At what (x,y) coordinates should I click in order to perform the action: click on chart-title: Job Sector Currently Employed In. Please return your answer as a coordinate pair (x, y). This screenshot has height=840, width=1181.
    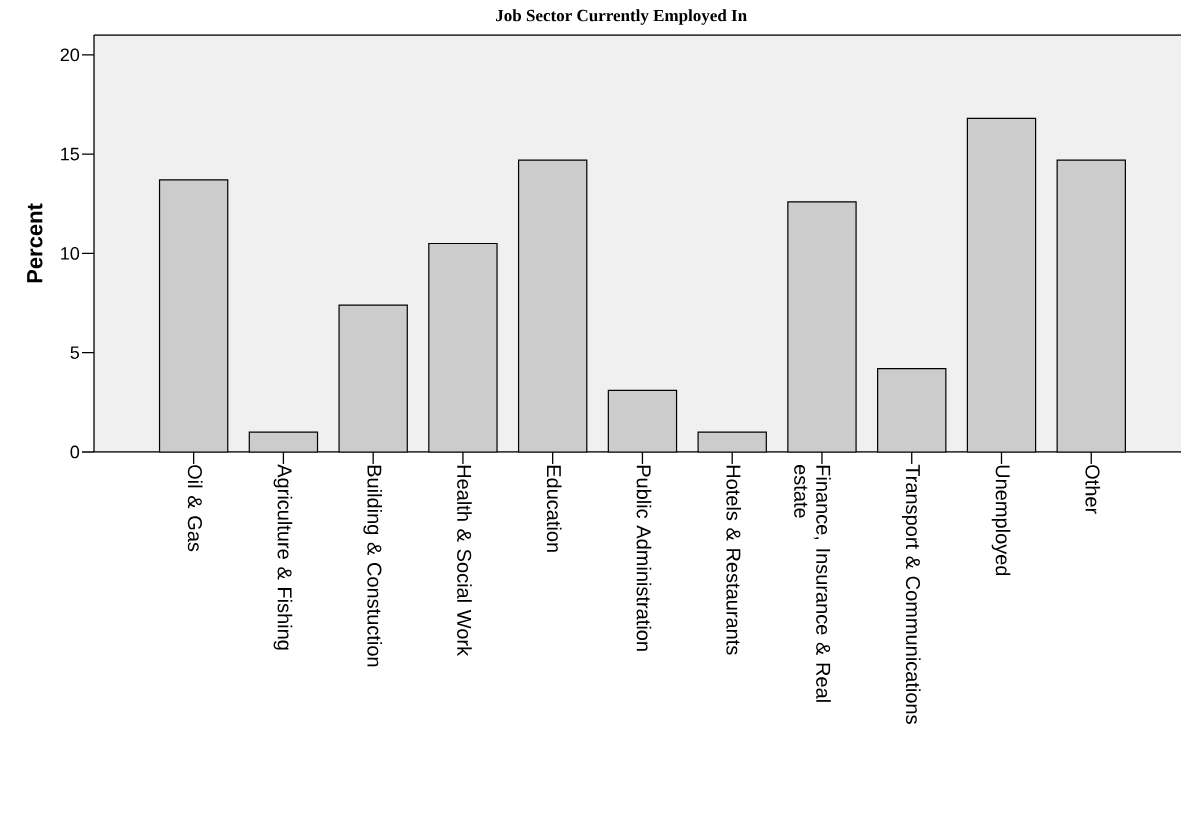
    Looking at the image, I should click on (621, 17).